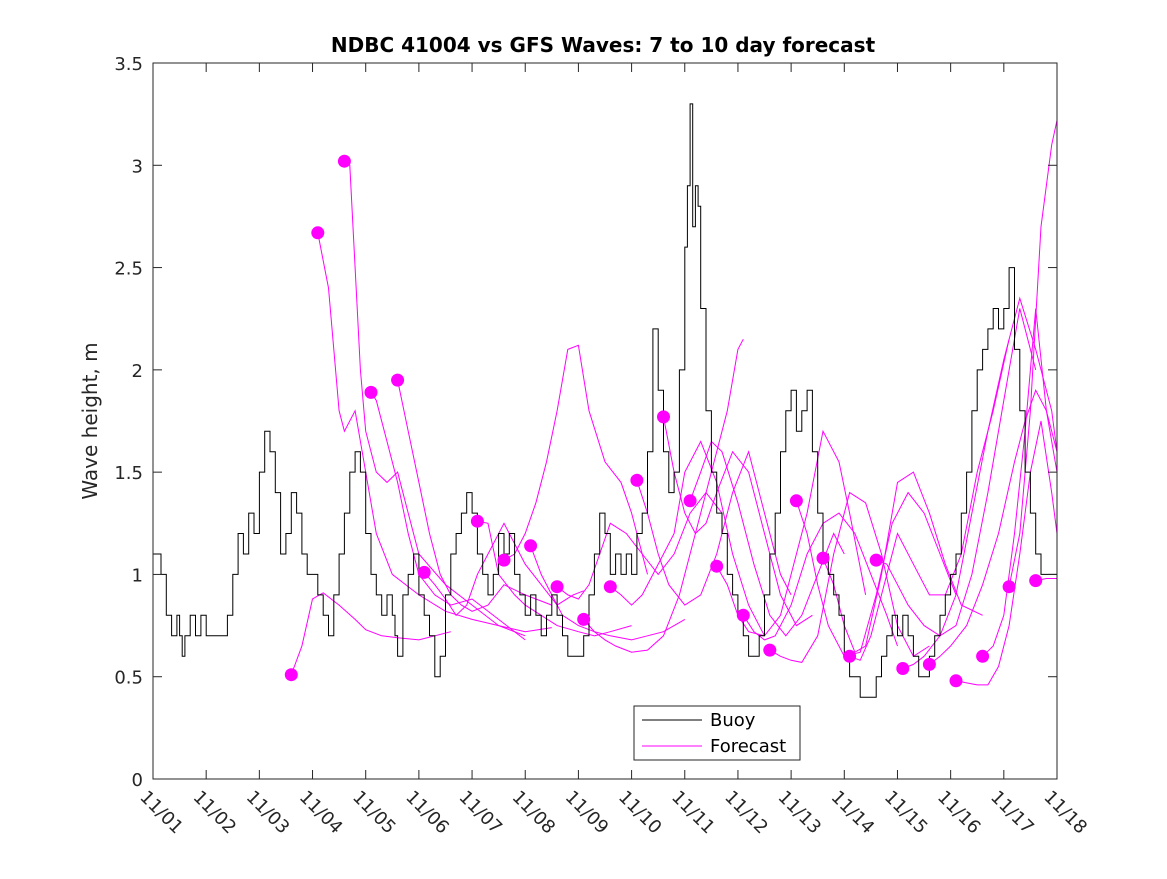 The image size is (1167, 879). Describe the element at coordinates (137, 780) in the screenshot. I see `y-tick-label-0: 0` at that location.